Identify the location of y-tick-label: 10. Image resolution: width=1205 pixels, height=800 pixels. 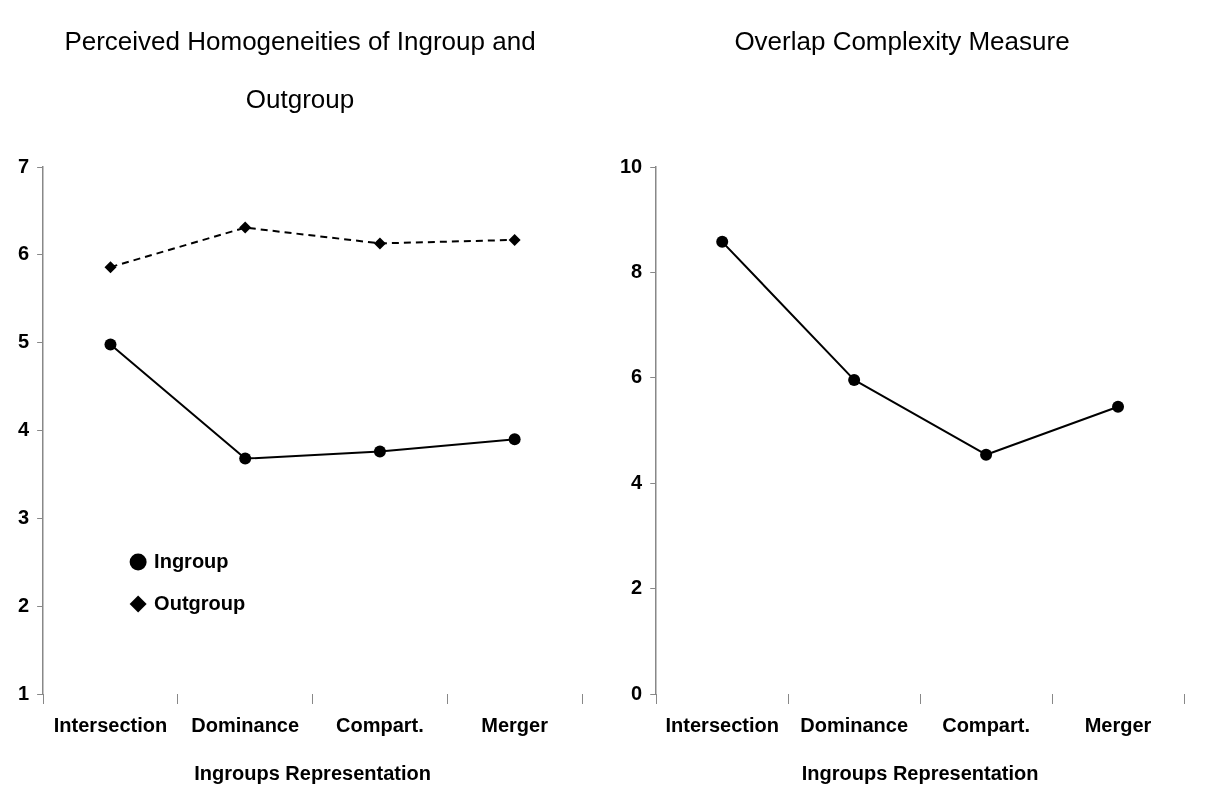
(631, 165).